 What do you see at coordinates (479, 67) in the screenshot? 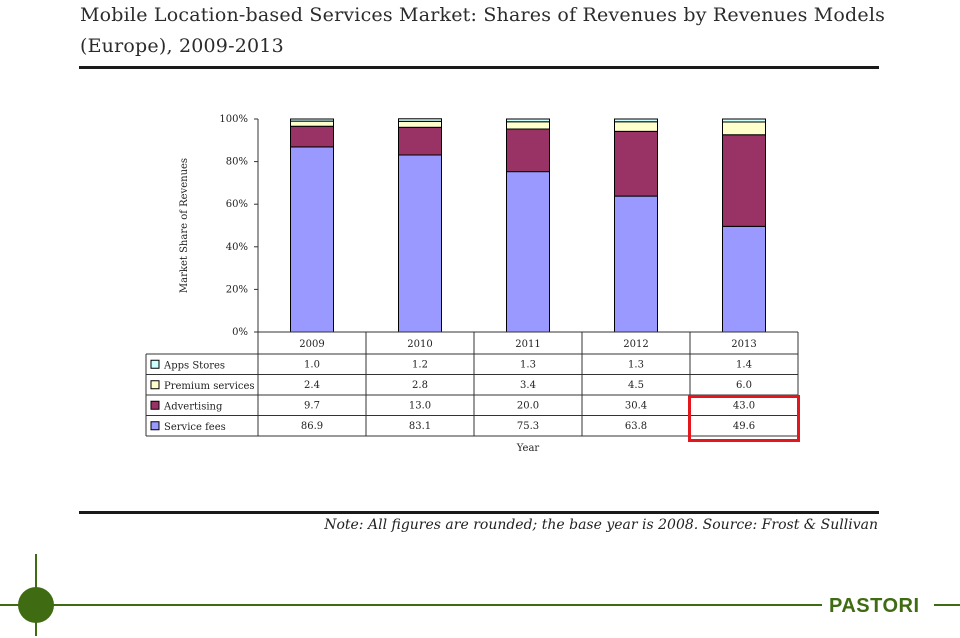
I see `title-divider` at bounding box center [479, 67].